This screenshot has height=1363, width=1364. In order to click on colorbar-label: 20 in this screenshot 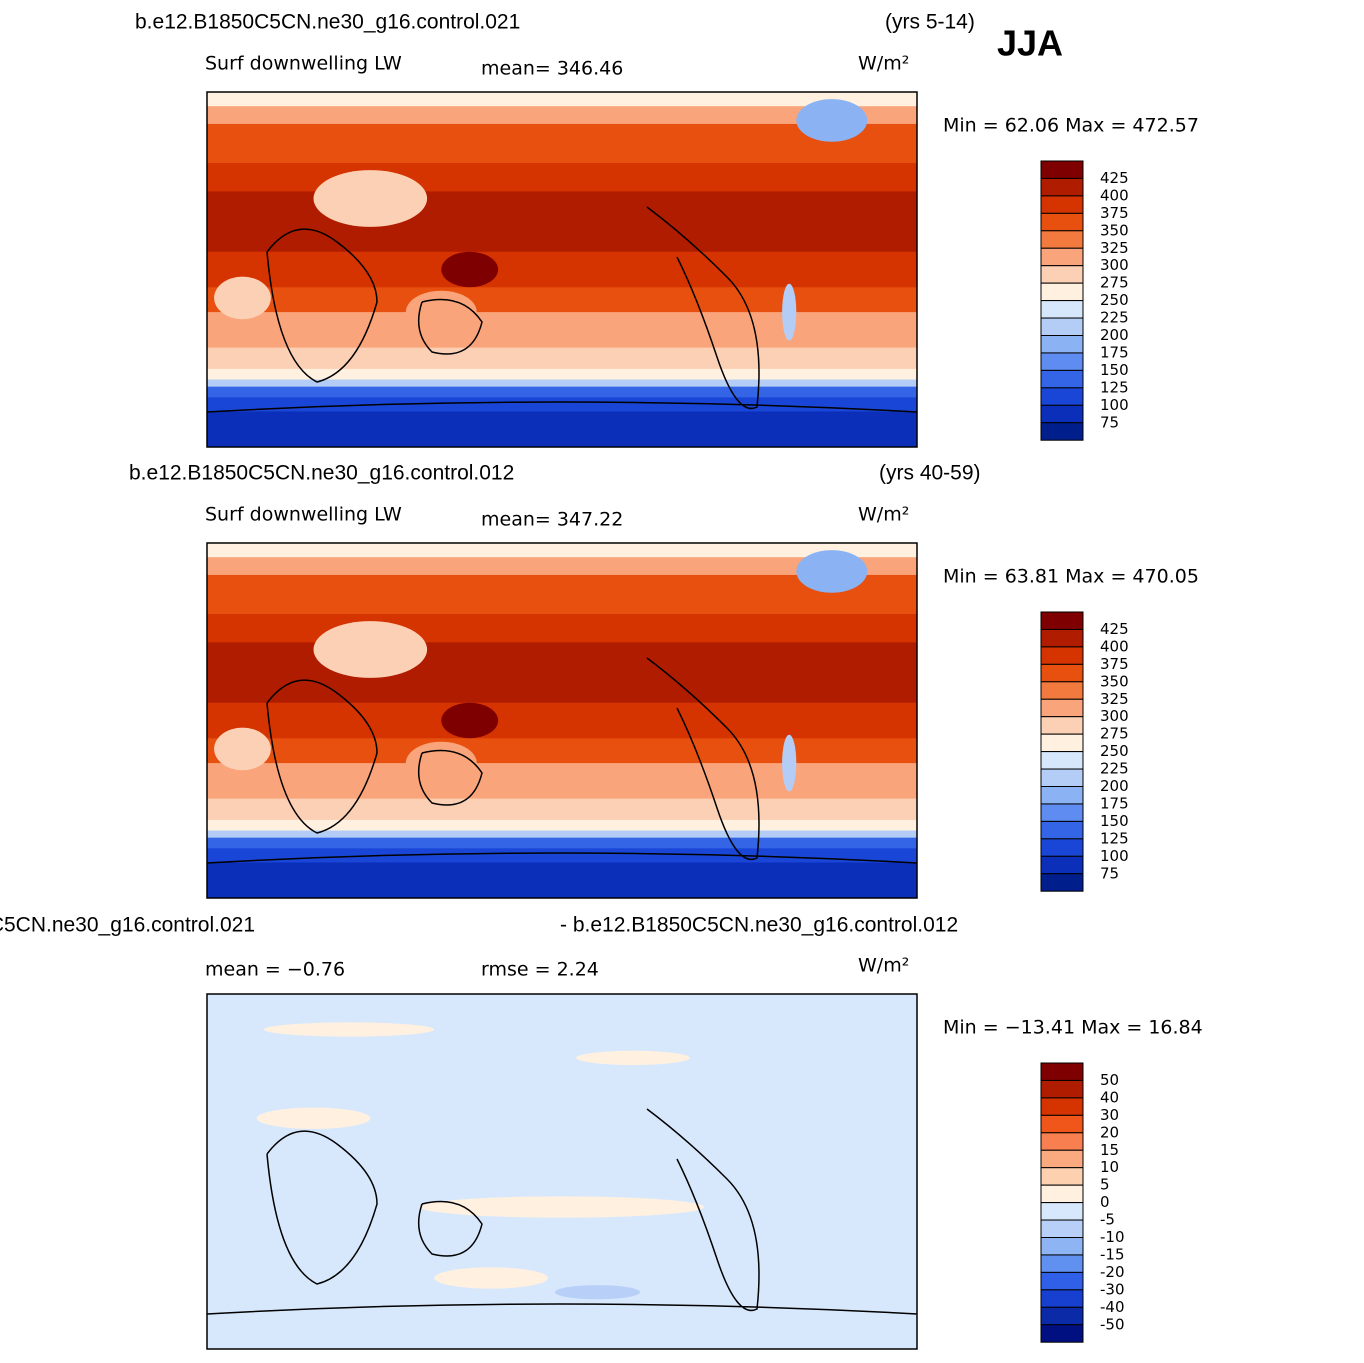, I will do `click(1109, 1132)`.